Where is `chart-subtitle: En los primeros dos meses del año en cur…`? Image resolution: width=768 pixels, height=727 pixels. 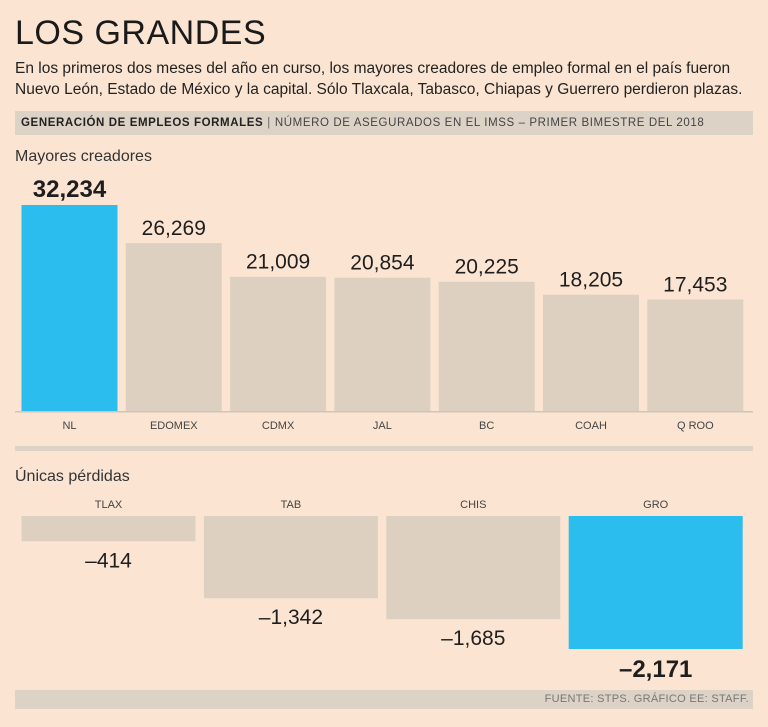 chart-subtitle: En los primeros dos meses del año en cur… is located at coordinates (379, 79).